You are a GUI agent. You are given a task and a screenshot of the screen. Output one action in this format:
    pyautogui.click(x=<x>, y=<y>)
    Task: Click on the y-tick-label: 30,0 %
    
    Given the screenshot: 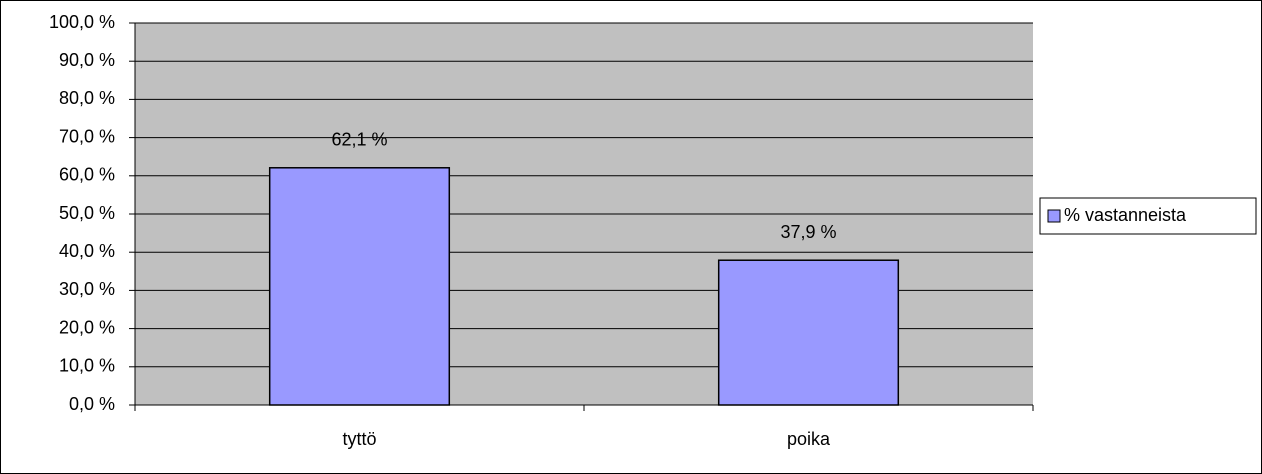 What is the action you would take?
    pyautogui.click(x=87, y=289)
    